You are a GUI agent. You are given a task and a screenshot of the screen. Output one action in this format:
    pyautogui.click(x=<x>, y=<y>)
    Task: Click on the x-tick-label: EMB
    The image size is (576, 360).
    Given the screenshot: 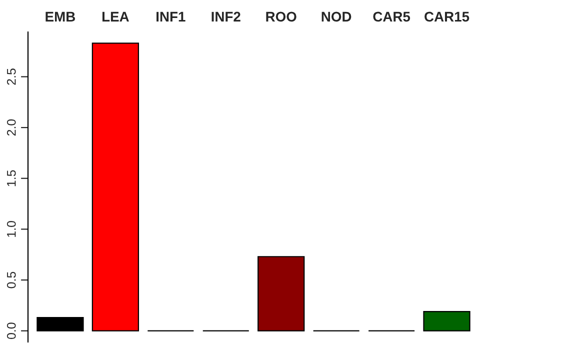 What is the action you would take?
    pyautogui.click(x=61, y=17)
    